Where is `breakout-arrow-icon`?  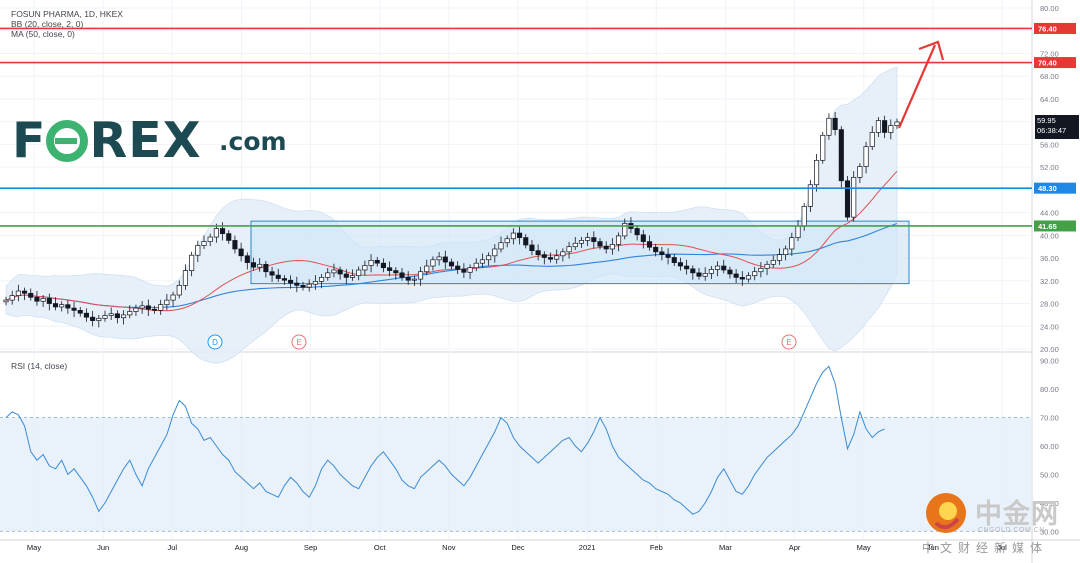 breakout-arrow-icon is located at coordinates (917, 86).